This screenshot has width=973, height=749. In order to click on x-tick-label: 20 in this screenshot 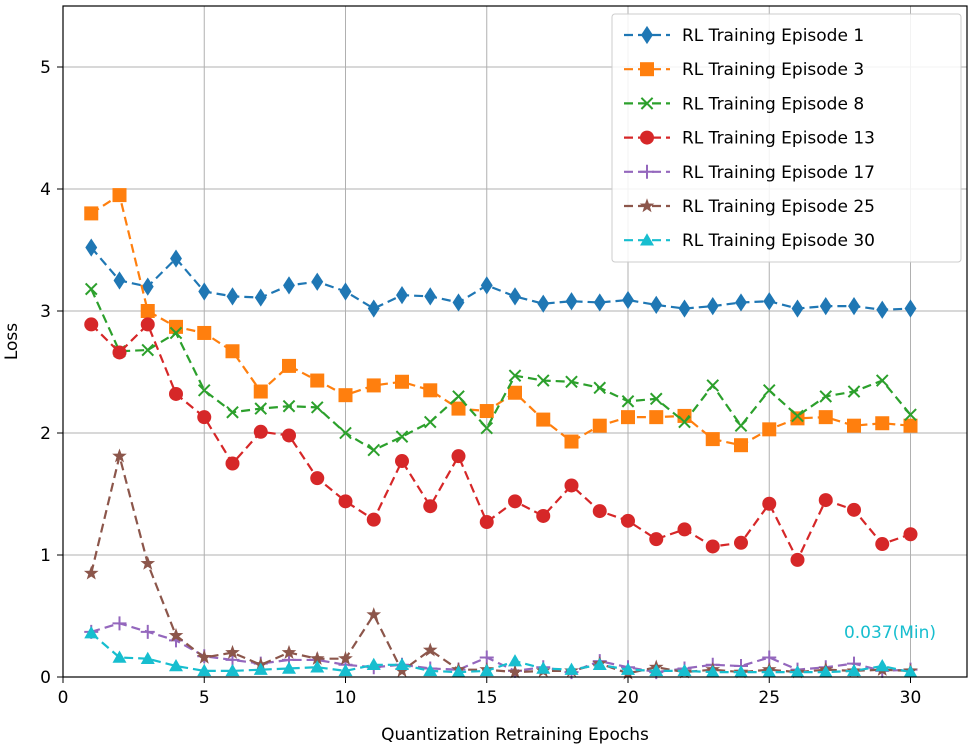, I will do `click(628, 698)`.